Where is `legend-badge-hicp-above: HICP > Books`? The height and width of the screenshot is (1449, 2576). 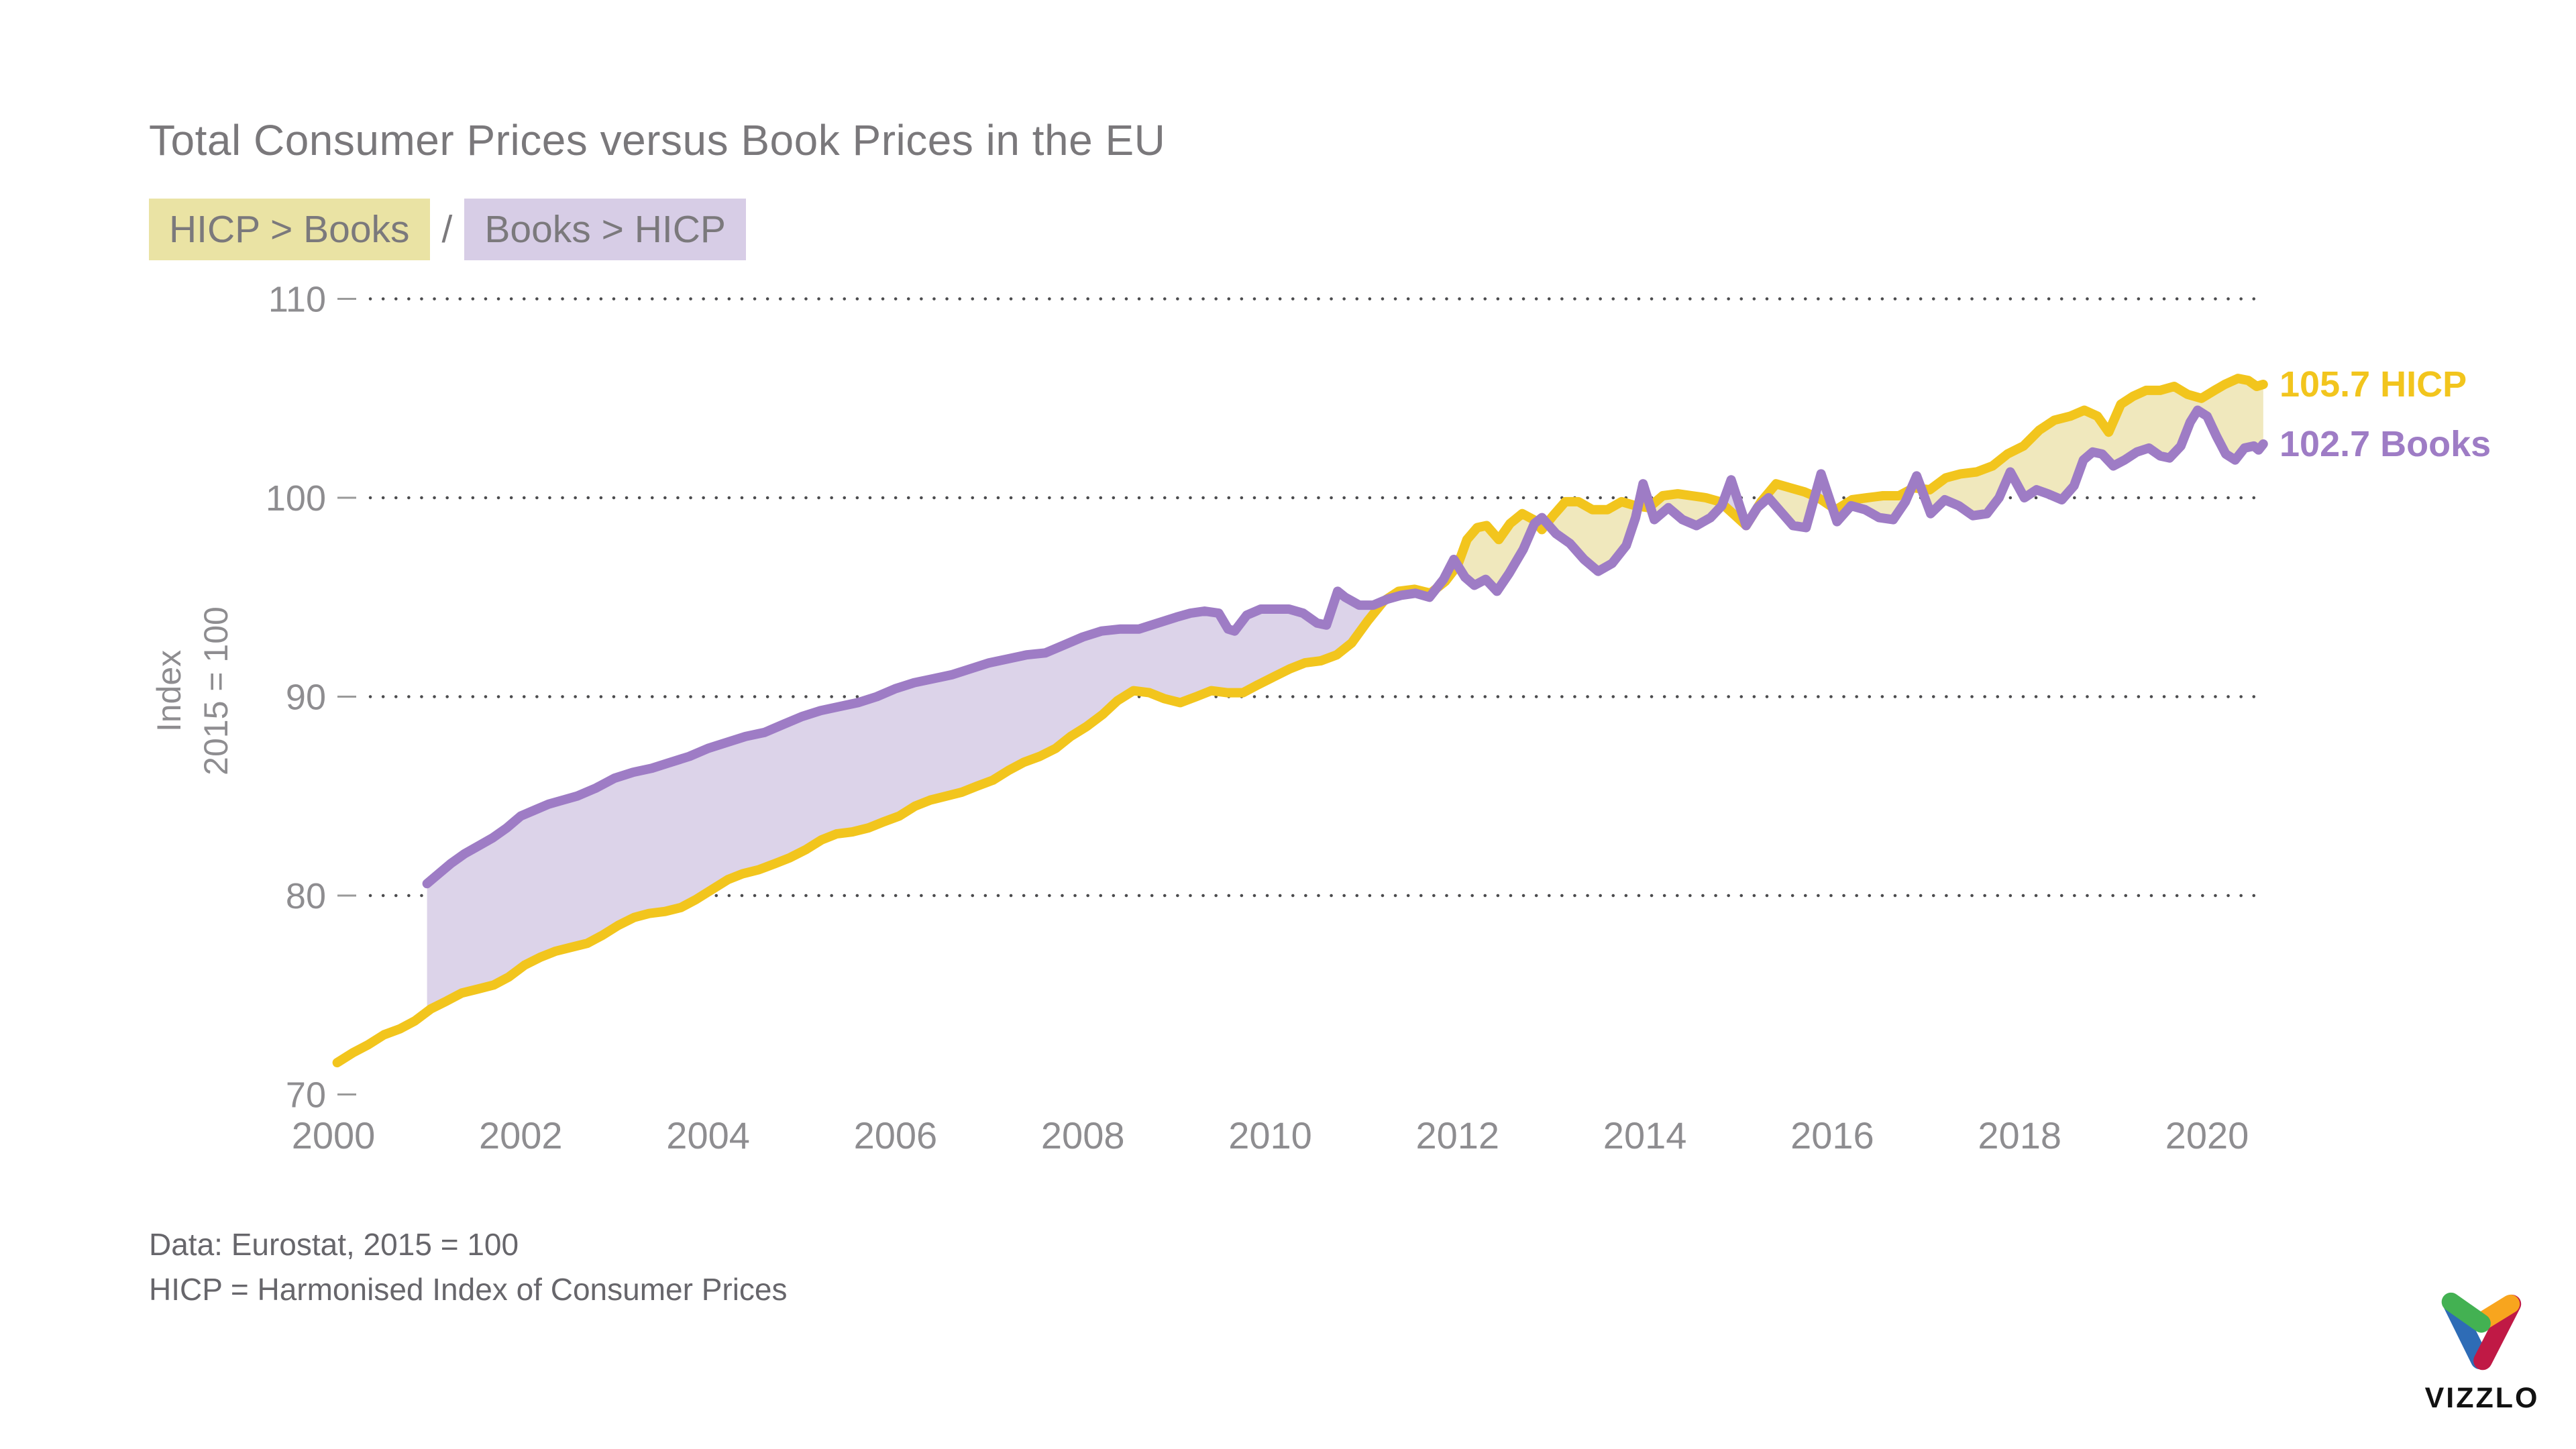
legend-badge-hicp-above: HICP > Books is located at coordinates (289, 229).